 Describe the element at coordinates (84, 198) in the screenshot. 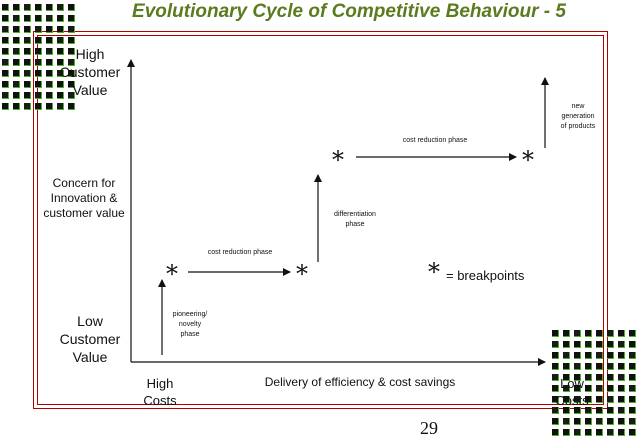

I see `y-axis-middle-label: Concern for Innovation & customer value` at that location.